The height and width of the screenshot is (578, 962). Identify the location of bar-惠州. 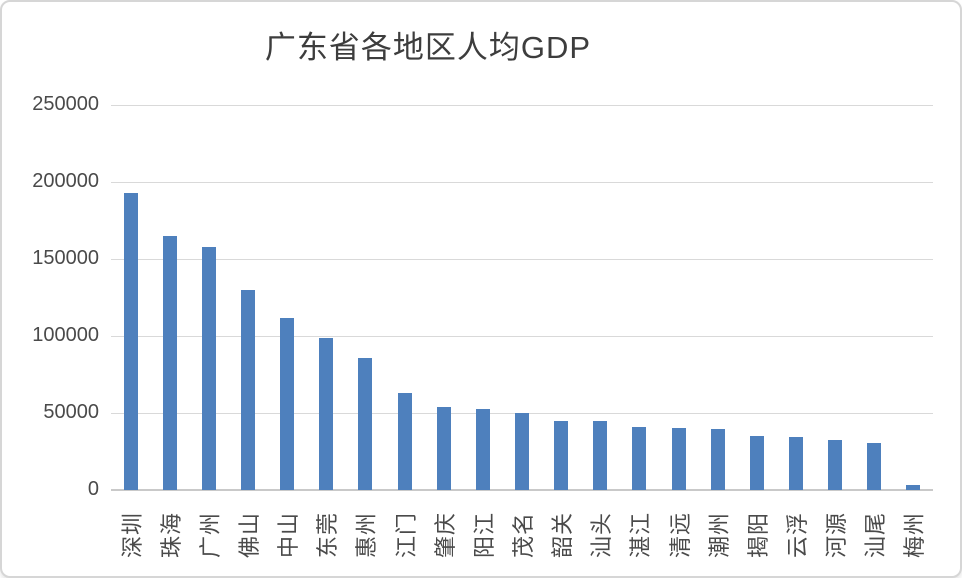
(365, 423).